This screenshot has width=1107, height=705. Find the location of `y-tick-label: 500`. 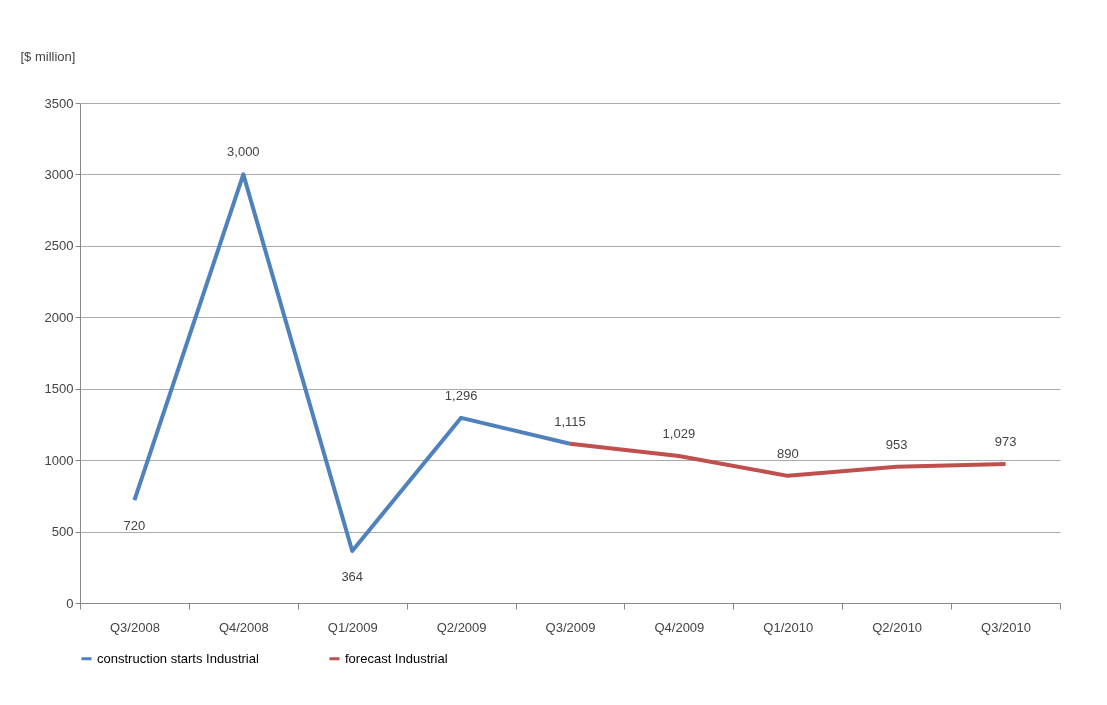

y-tick-label: 500 is located at coordinates (62, 532).